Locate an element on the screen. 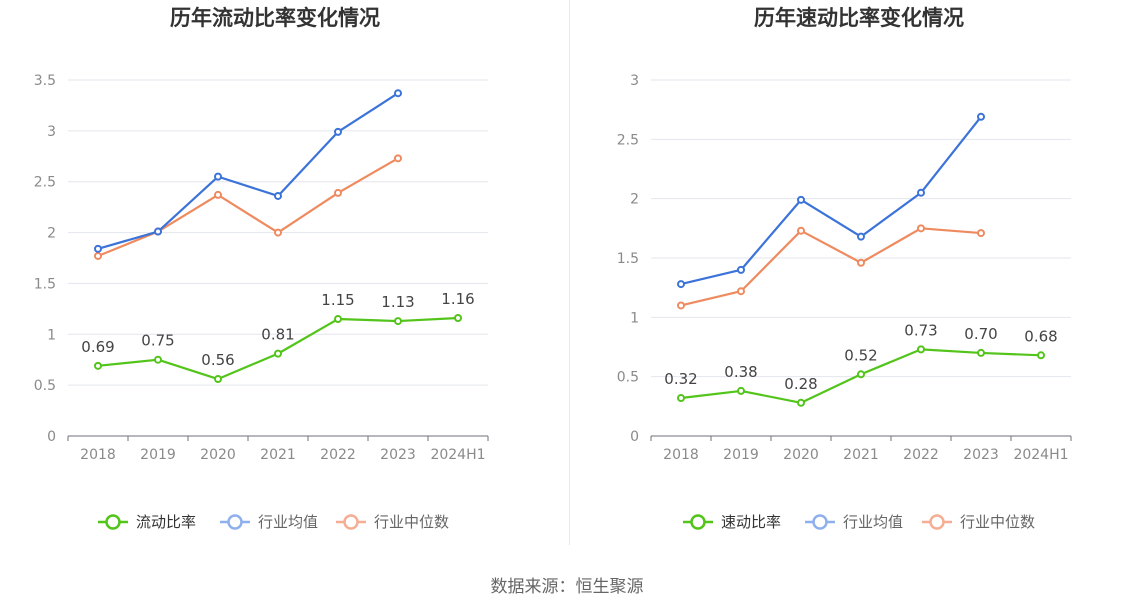 The width and height of the screenshot is (1134, 612). legend-label: 速动比率 is located at coordinates (751, 522).